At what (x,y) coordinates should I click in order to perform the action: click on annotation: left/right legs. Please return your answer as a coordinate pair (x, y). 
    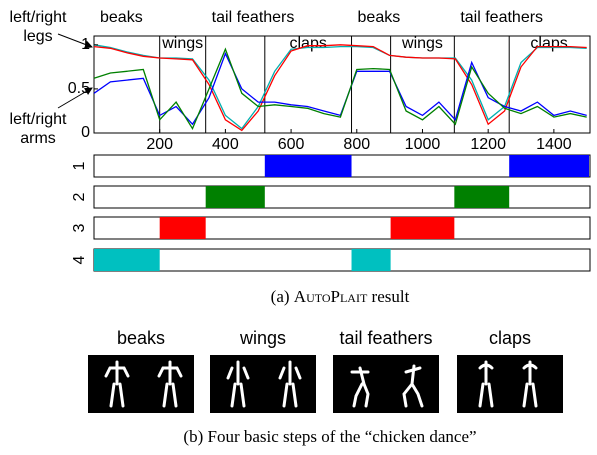
    Looking at the image, I should click on (38, 27).